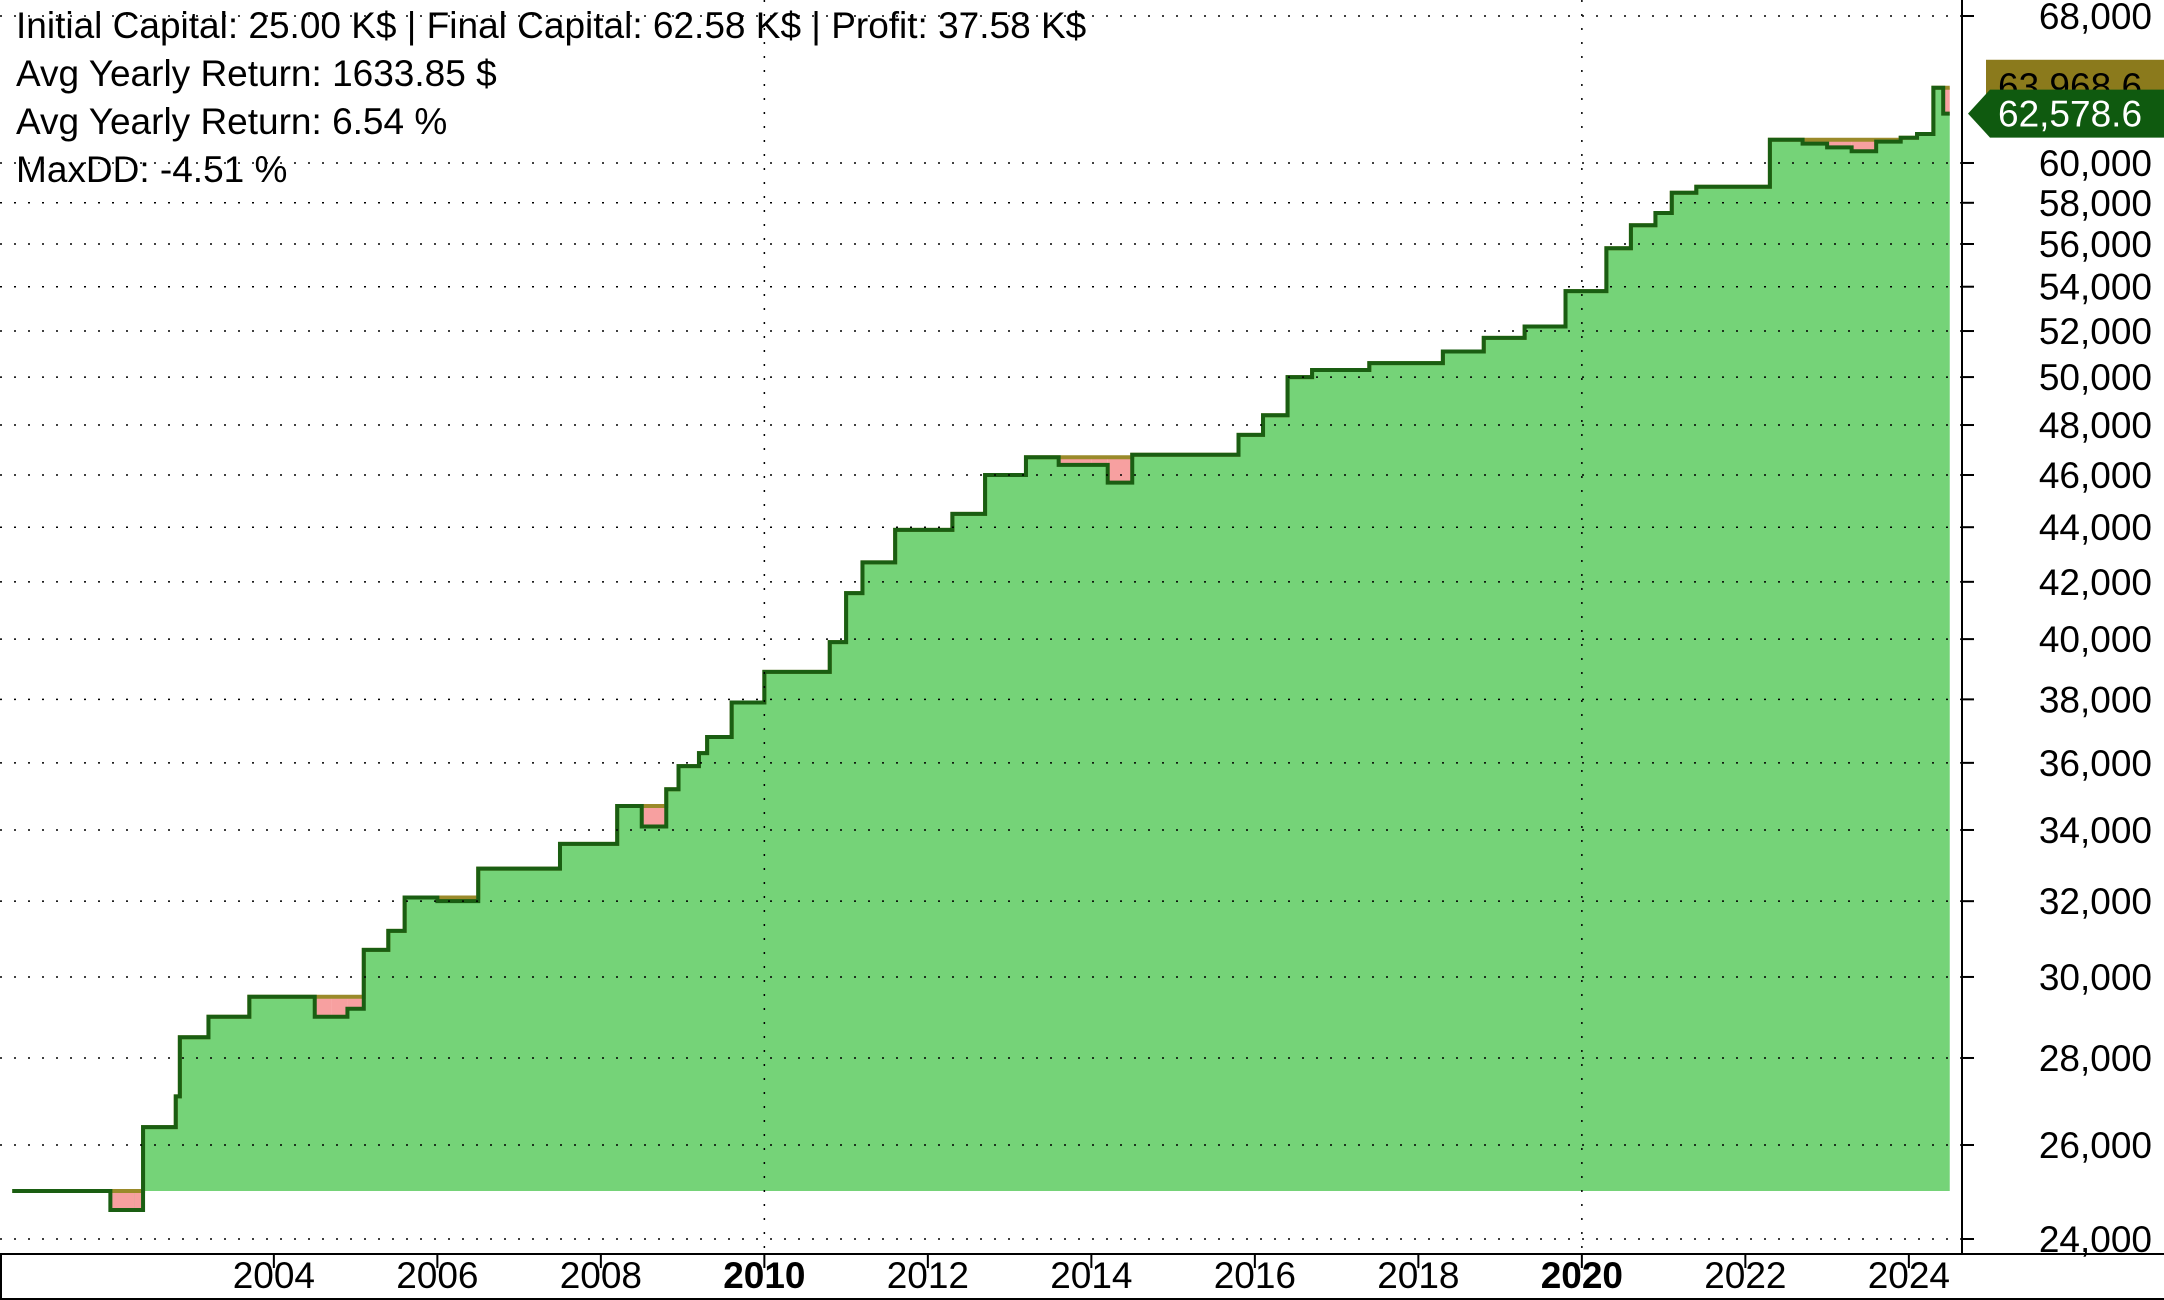  Describe the element at coordinates (2095, 1145) in the screenshot. I see `y-tick-label: 26,000` at that location.